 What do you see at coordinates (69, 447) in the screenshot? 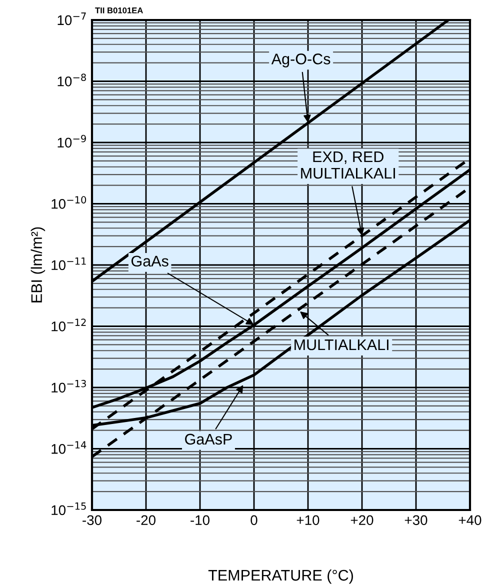
I see `y-tick-label: 10$^{−14}$` at bounding box center [69, 447].